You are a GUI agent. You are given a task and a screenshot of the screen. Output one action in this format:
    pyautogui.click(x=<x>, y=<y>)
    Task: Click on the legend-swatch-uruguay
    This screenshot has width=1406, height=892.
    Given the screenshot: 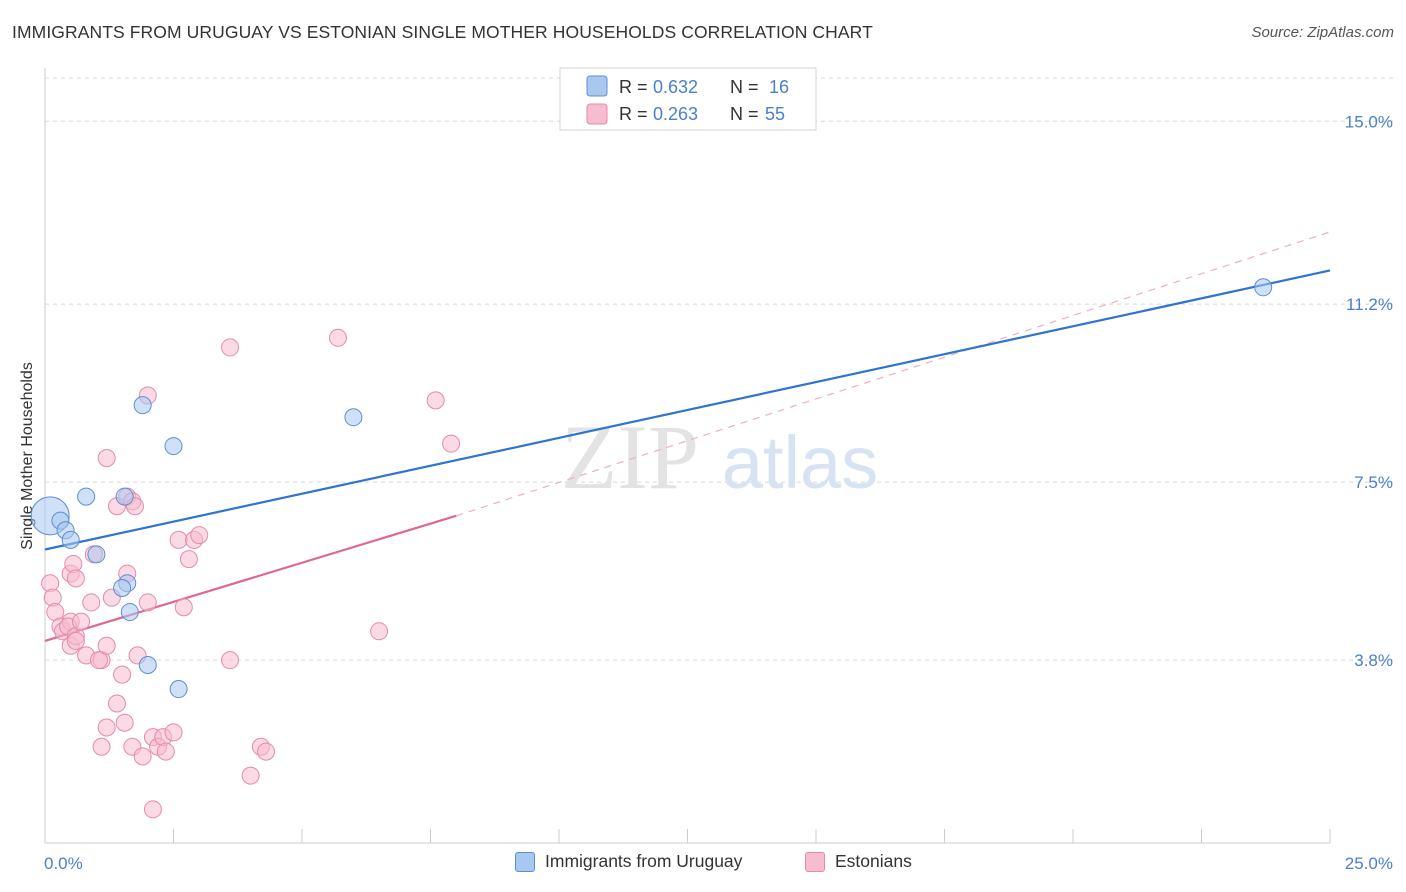 What is the action you would take?
    pyautogui.click(x=597, y=86)
    